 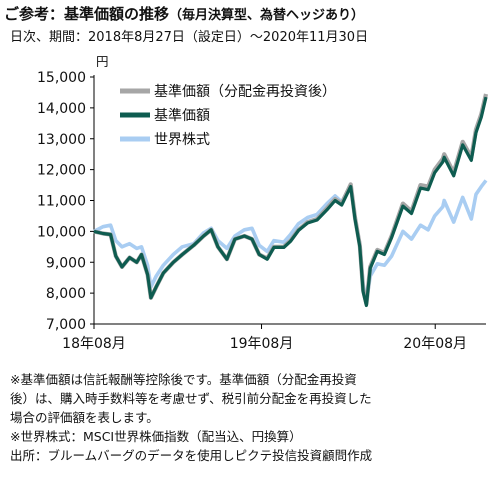 I want to click on period-label: 日次、期間：2018年8月27日（設定日）～2020年11月30日, so click(x=189, y=37).